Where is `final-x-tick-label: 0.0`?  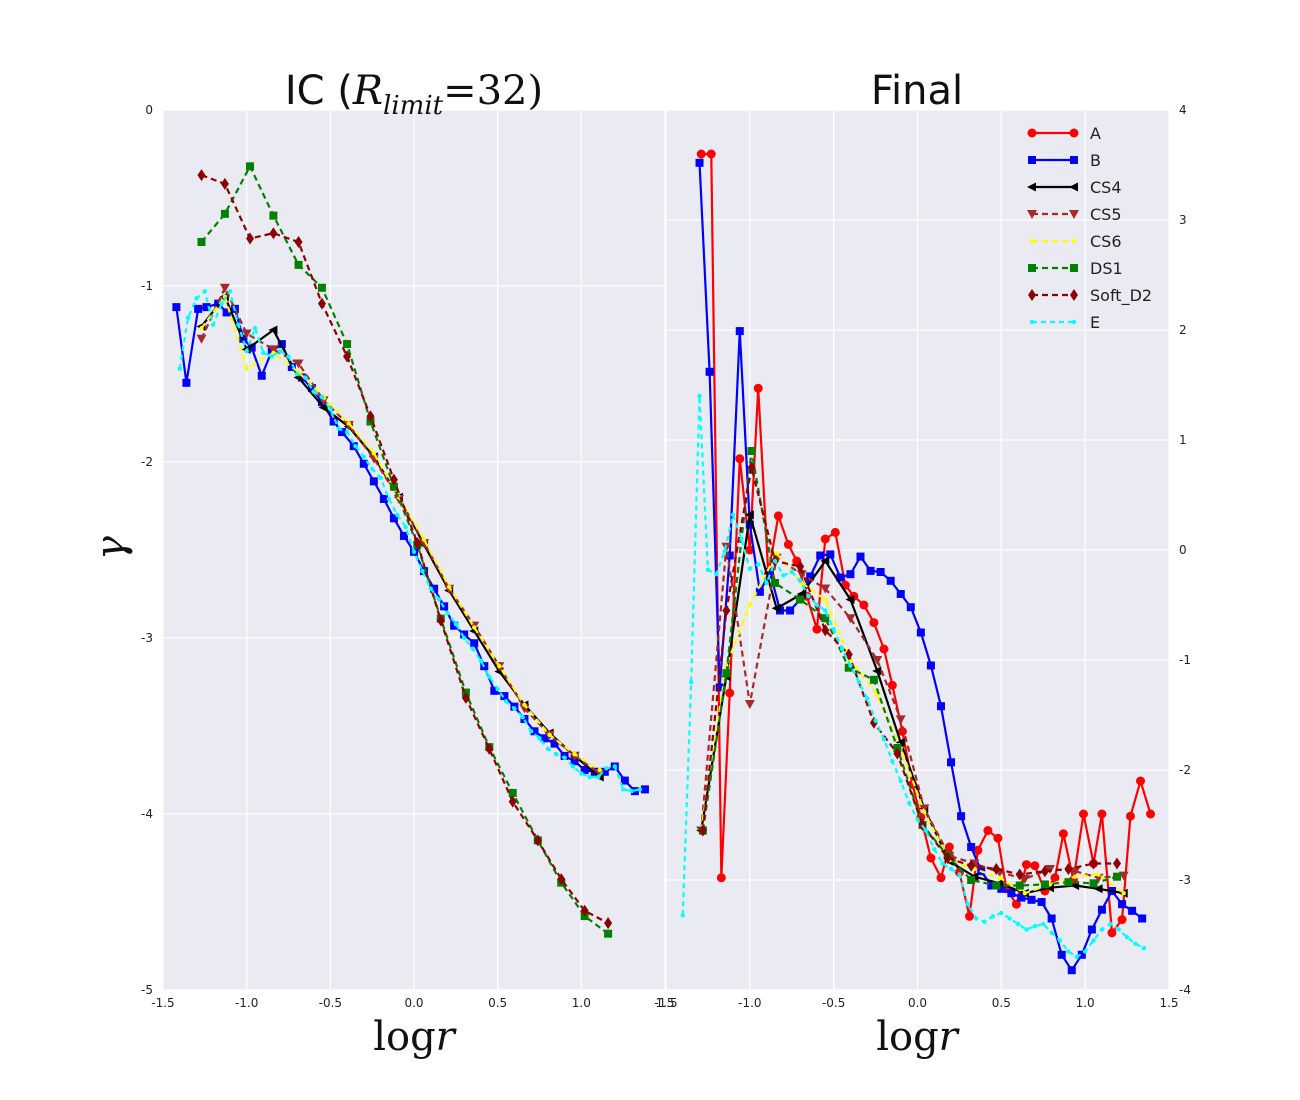
final-x-tick-label: 0.0 is located at coordinates (917, 1003).